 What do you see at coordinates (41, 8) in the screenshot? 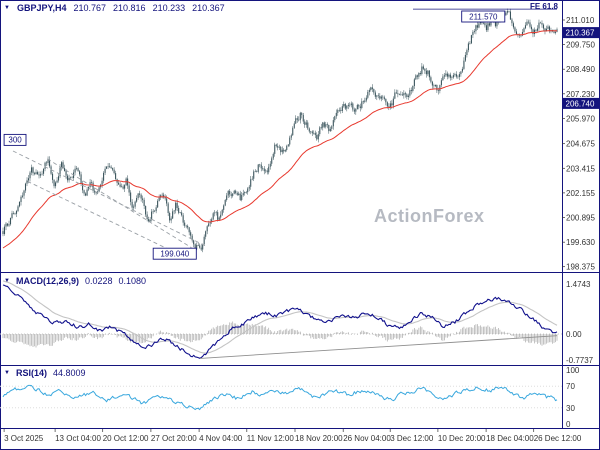
I see `symbol-timeframe-label: GBPJPY,H4` at bounding box center [41, 8].